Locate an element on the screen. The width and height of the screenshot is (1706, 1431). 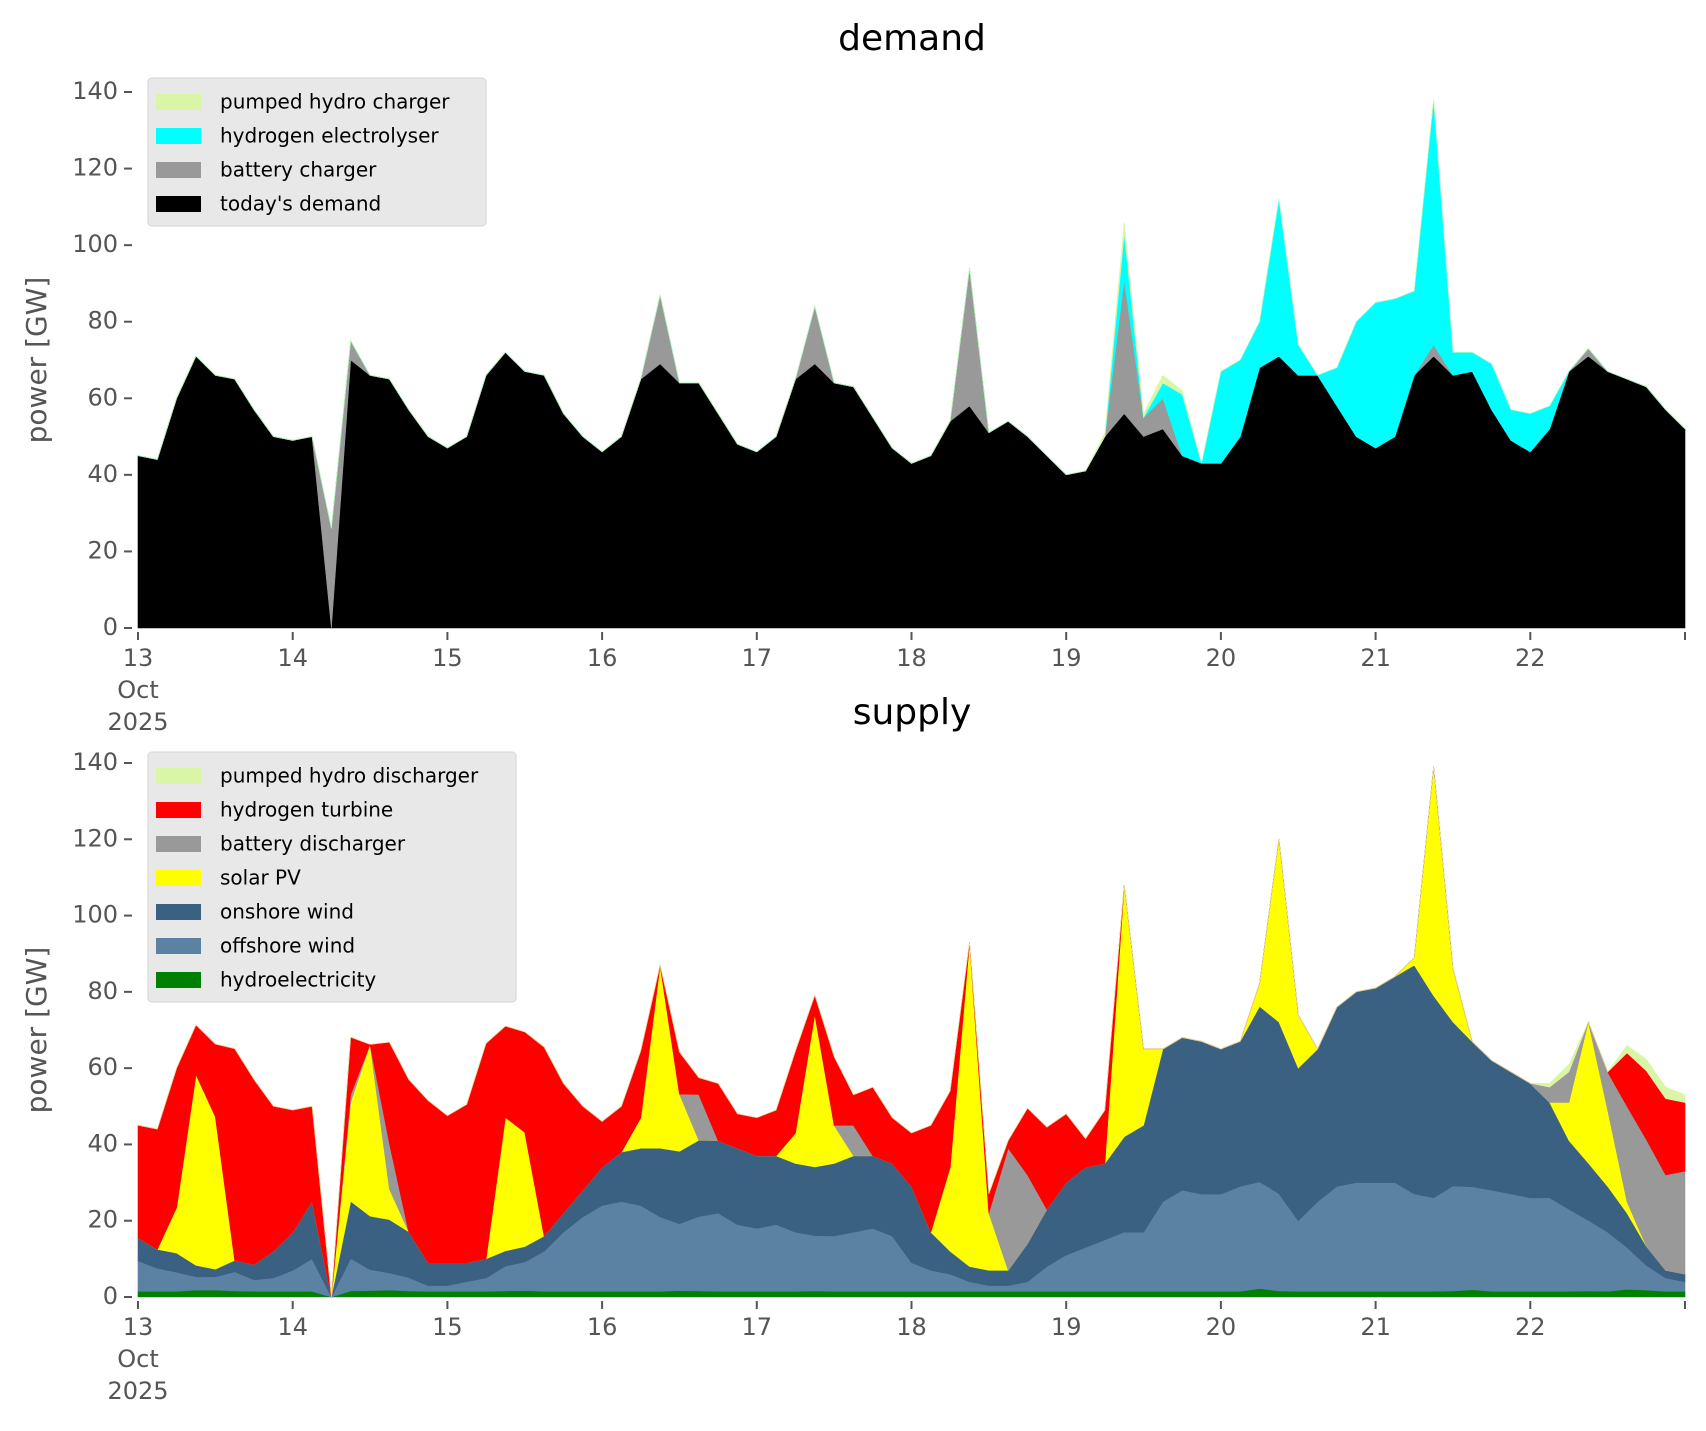
demand-xtick-label: 17 is located at coordinates (757, 658).